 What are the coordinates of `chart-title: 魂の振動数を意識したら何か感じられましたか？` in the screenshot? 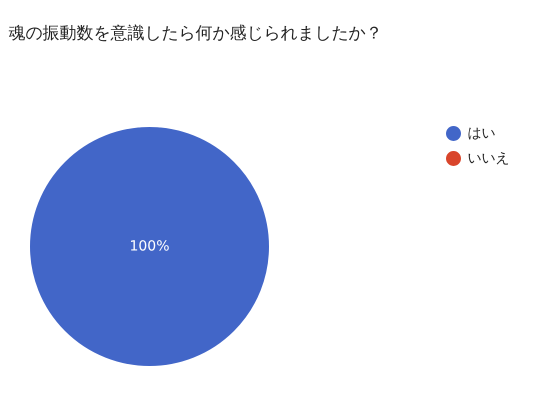 It's located at (195, 34).